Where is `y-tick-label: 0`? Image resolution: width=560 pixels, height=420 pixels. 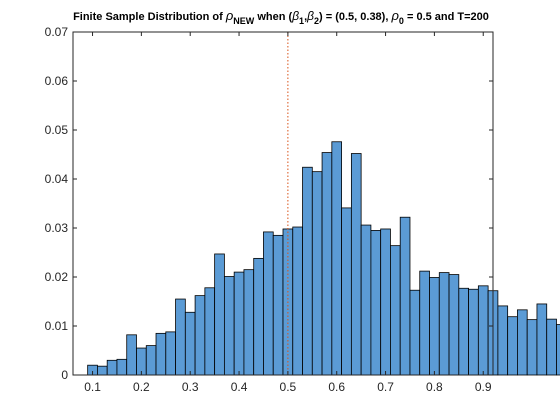
y-tick-label: 0 is located at coordinates (64, 375).